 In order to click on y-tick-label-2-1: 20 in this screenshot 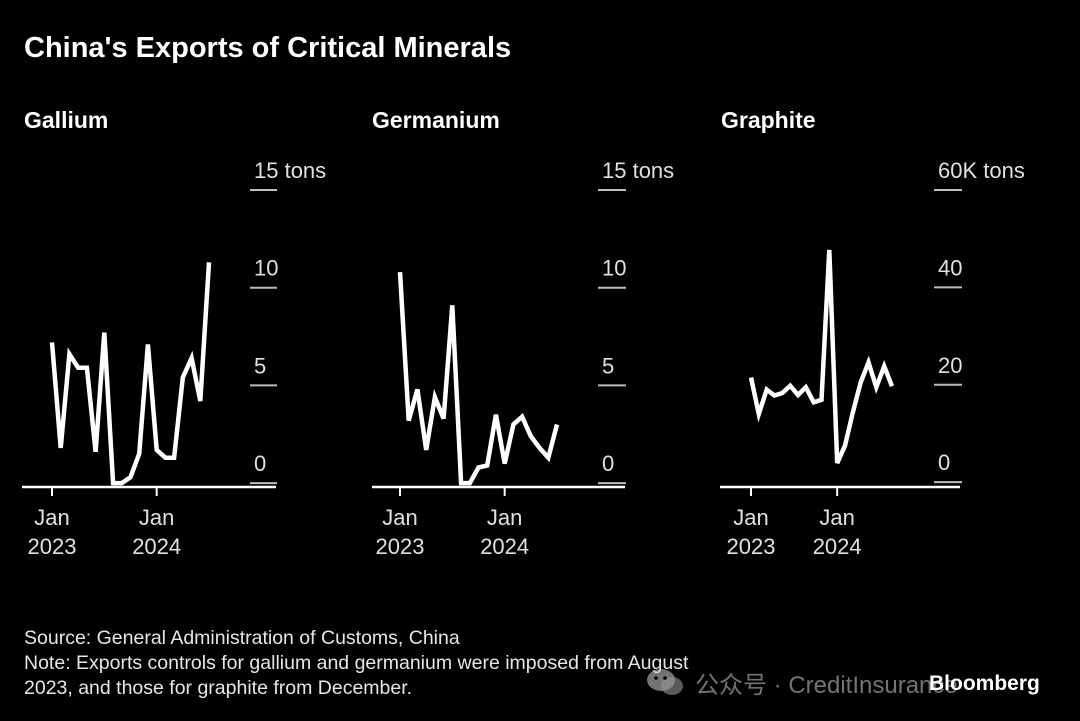, I will do `click(950, 365)`.